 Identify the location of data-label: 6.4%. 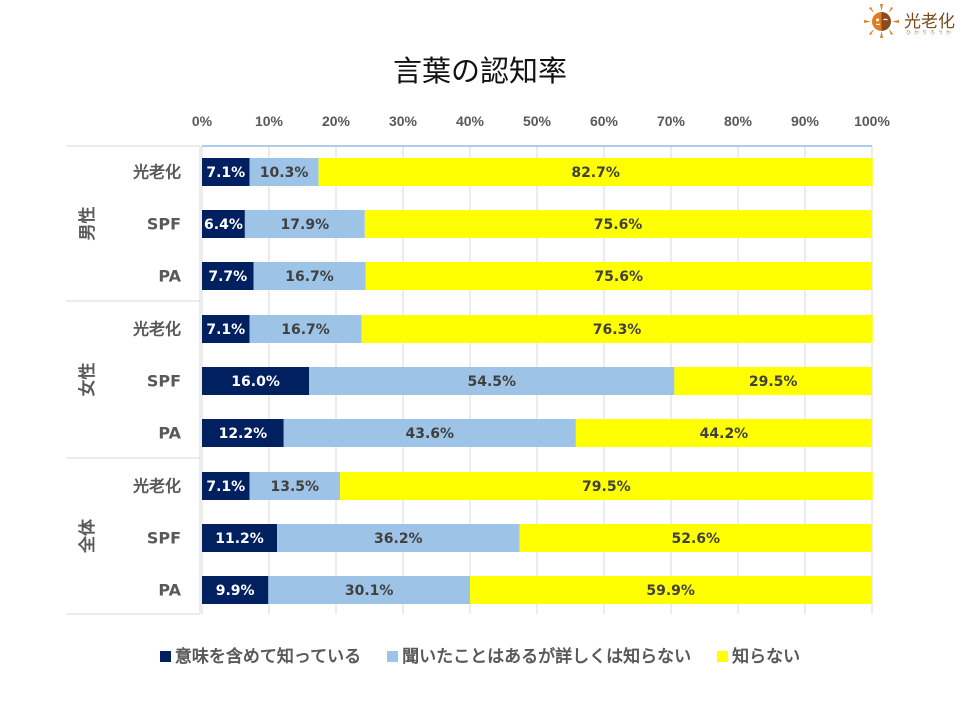
(223, 225).